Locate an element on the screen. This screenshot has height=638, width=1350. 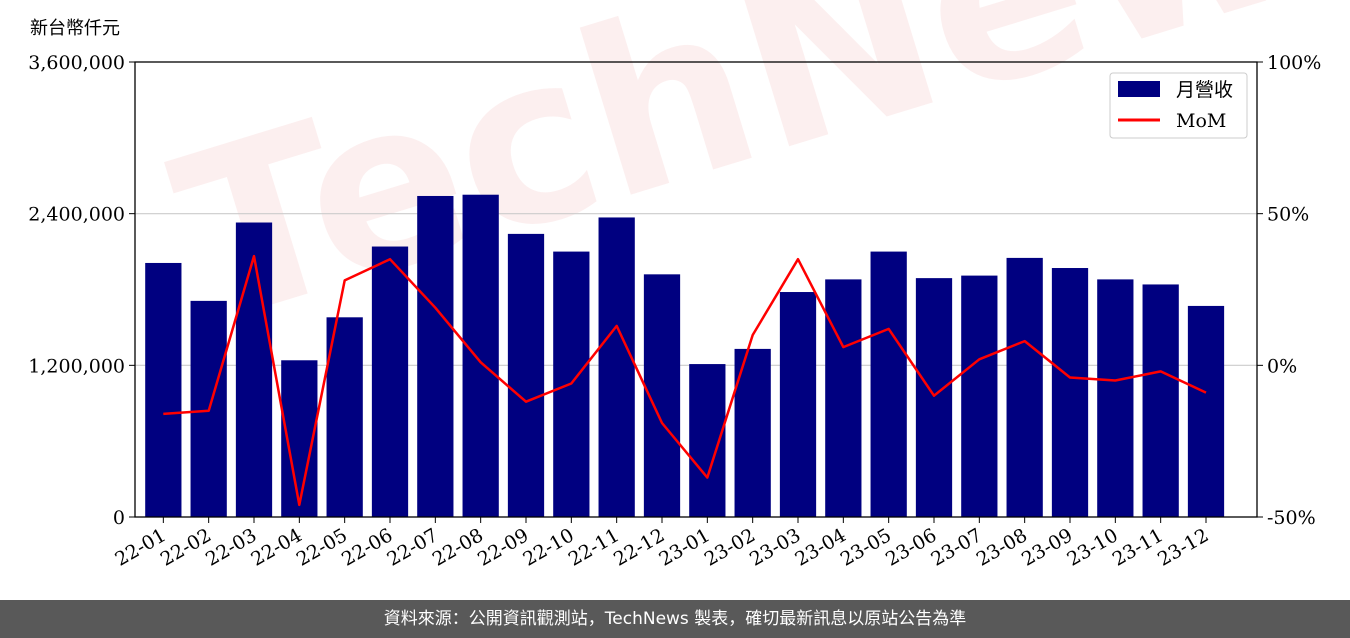
right-tick-label: 50% is located at coordinates (1288, 215).